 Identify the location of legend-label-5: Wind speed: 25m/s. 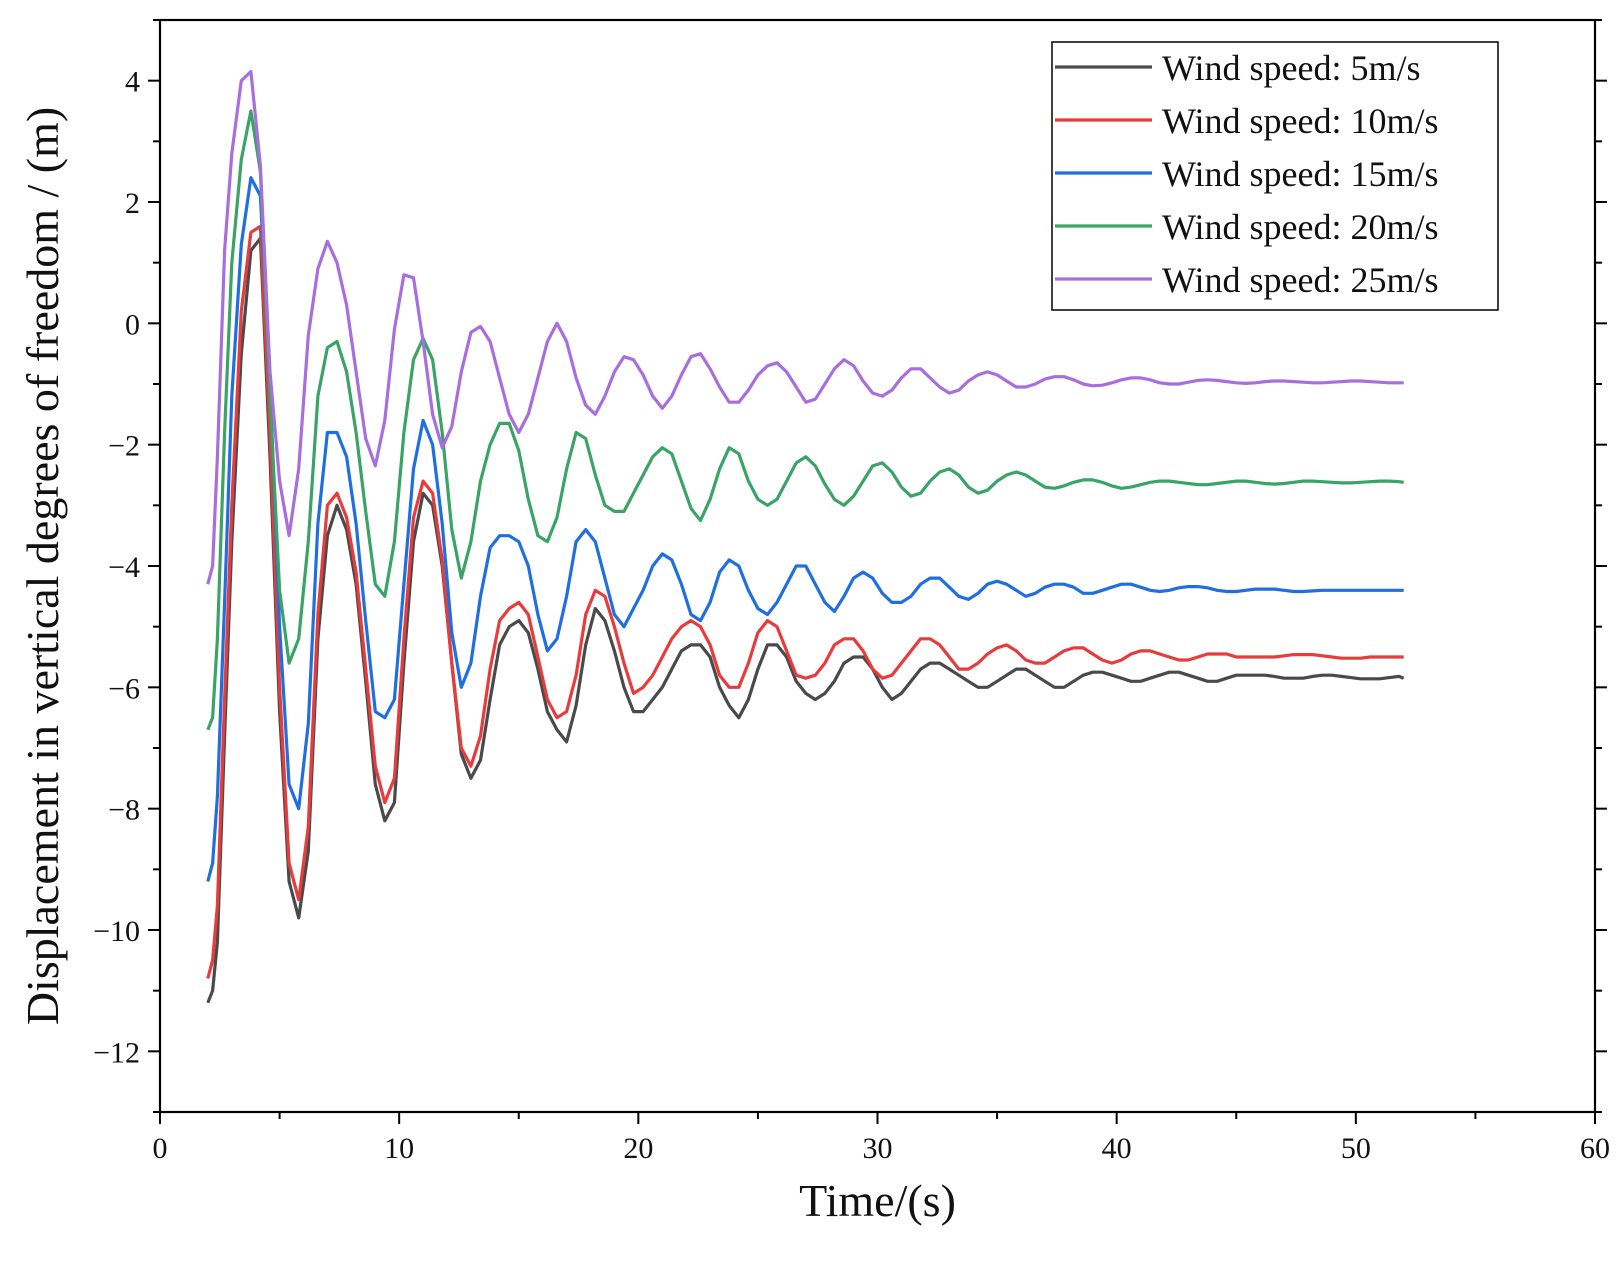
(1300, 280).